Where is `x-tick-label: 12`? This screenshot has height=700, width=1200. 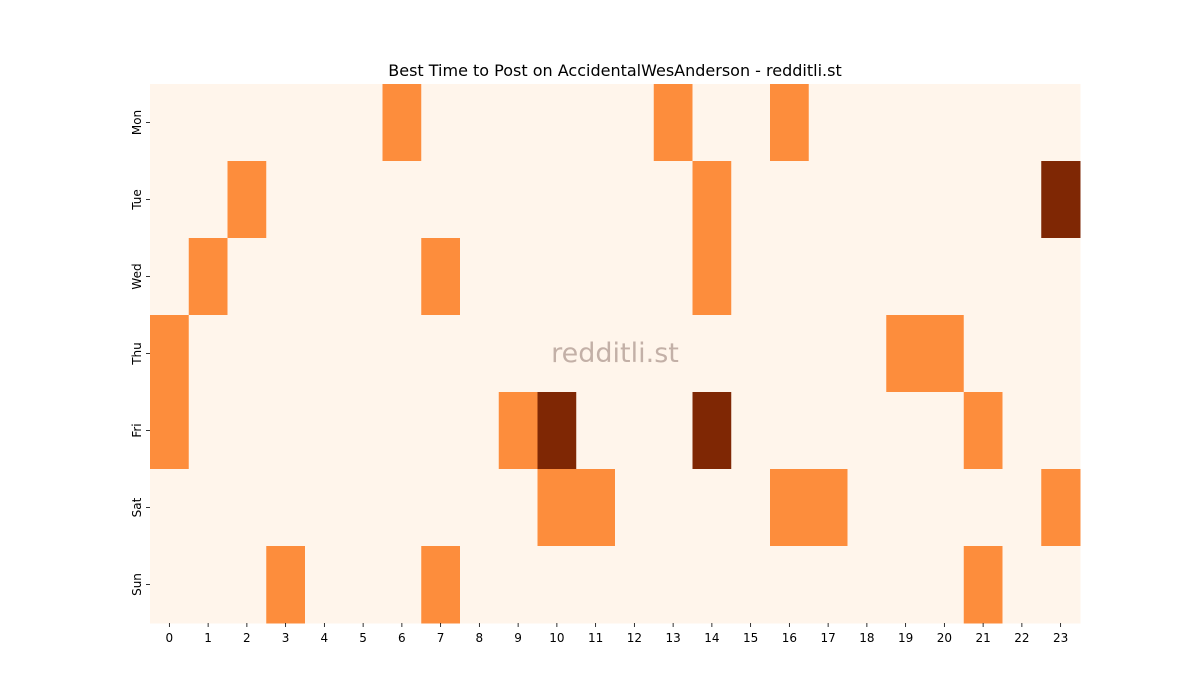 x-tick-label: 12 is located at coordinates (634, 638).